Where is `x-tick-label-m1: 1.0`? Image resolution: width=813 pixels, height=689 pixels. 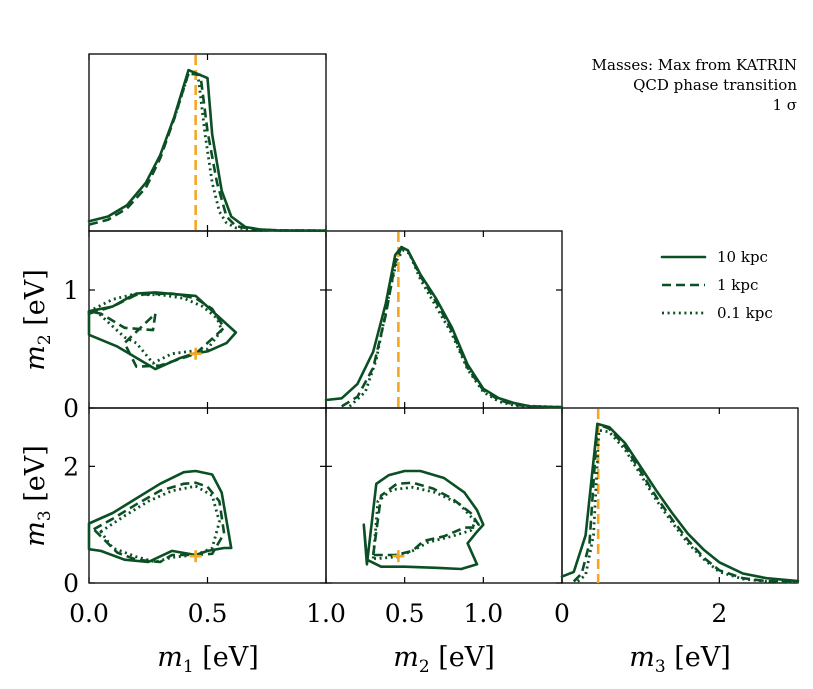
x-tick-label-m1: 1.0 is located at coordinates (326, 613).